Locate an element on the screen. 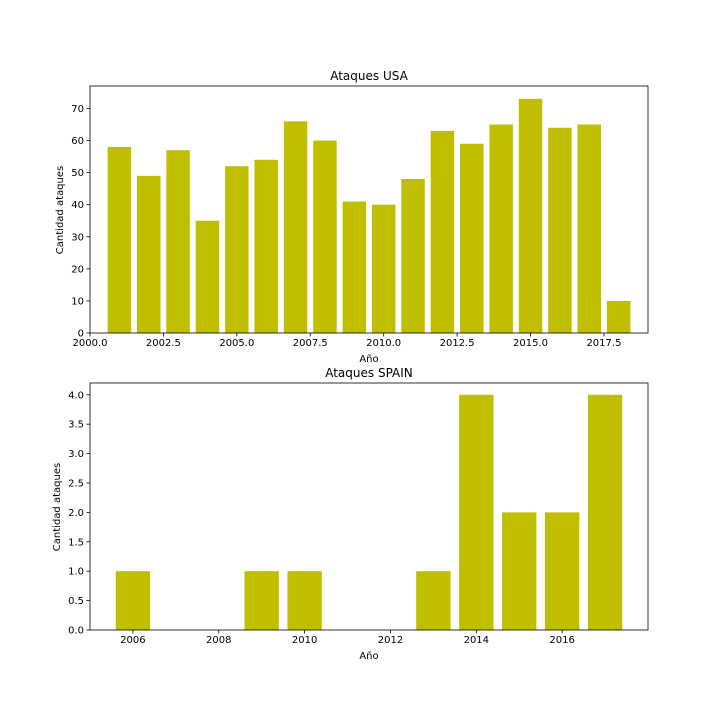  y-tick-label: 60 is located at coordinates (77, 141).